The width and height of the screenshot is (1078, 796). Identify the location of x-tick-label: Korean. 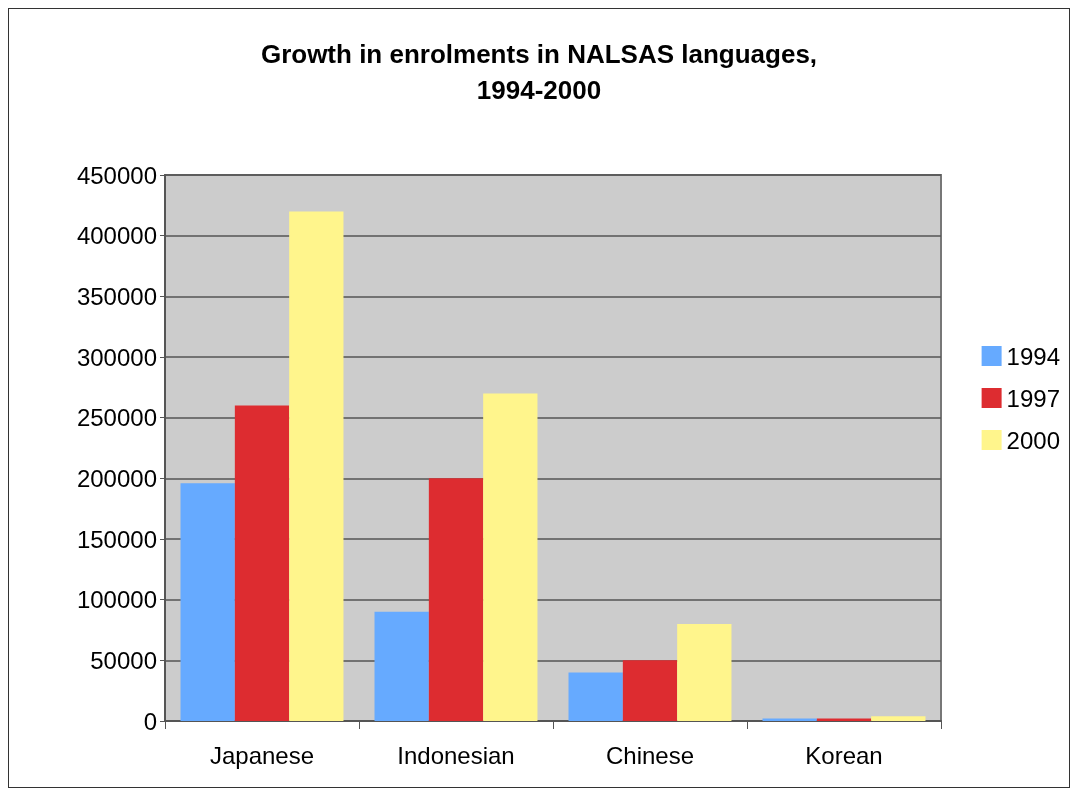
(844, 755).